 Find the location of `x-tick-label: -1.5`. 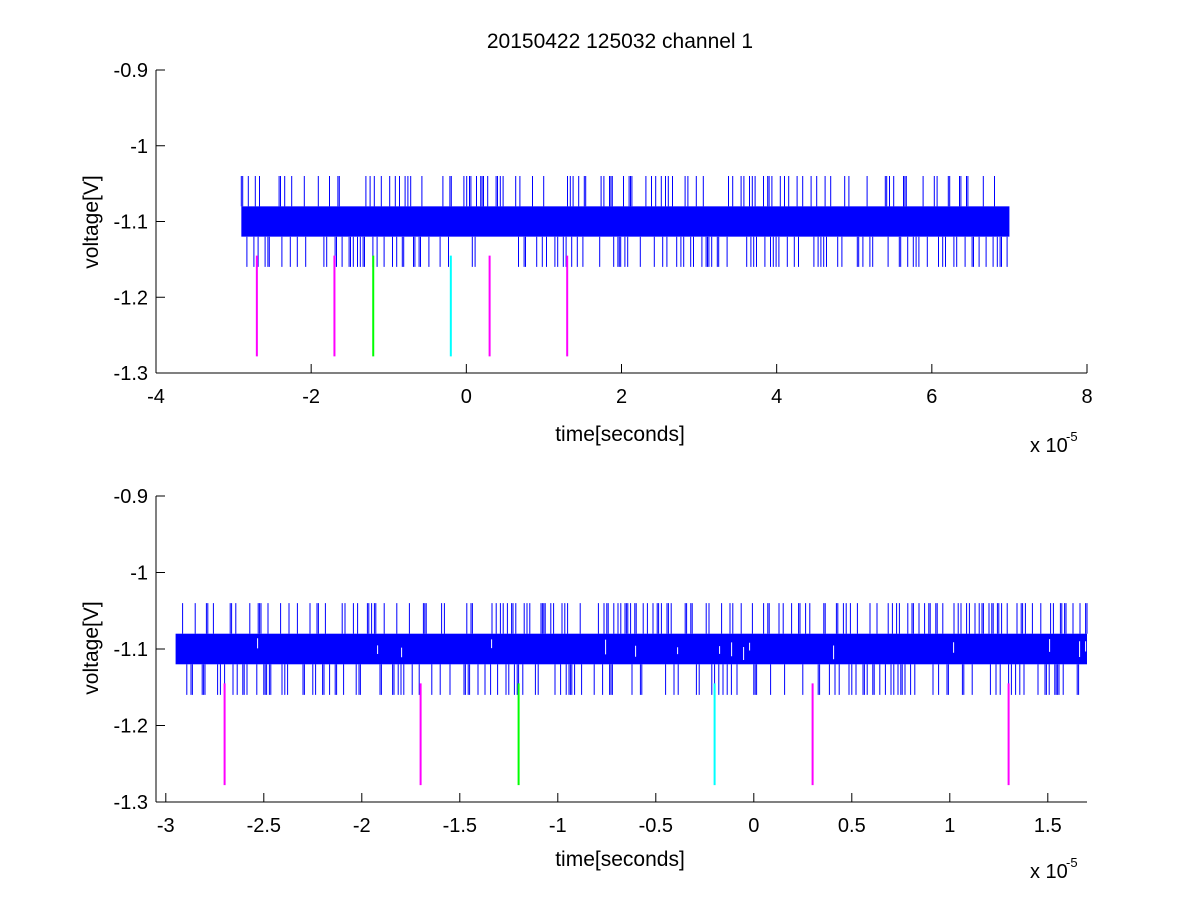

x-tick-label: -1.5 is located at coordinates (460, 826).